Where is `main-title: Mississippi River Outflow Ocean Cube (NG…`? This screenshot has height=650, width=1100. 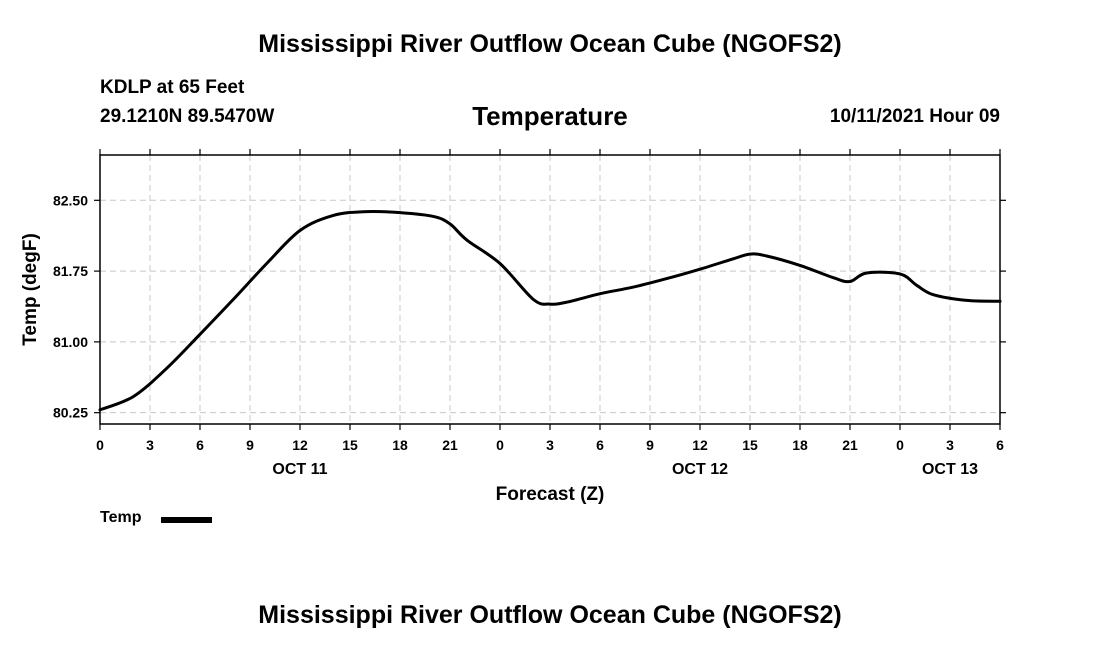
main-title: Mississippi River Outflow Ocean Cube (NG… is located at coordinates (550, 44).